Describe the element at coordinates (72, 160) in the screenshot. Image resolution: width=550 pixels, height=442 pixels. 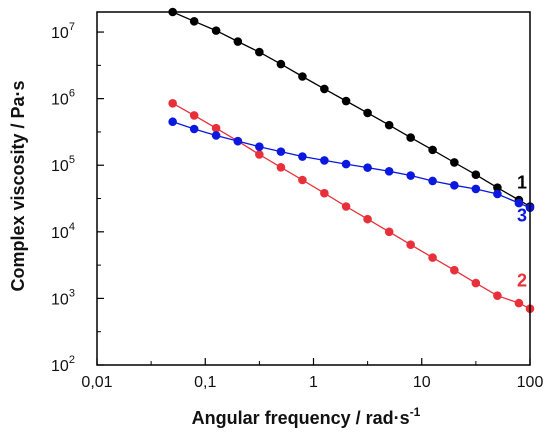
I see `y-tick-exponent: 5` at that location.